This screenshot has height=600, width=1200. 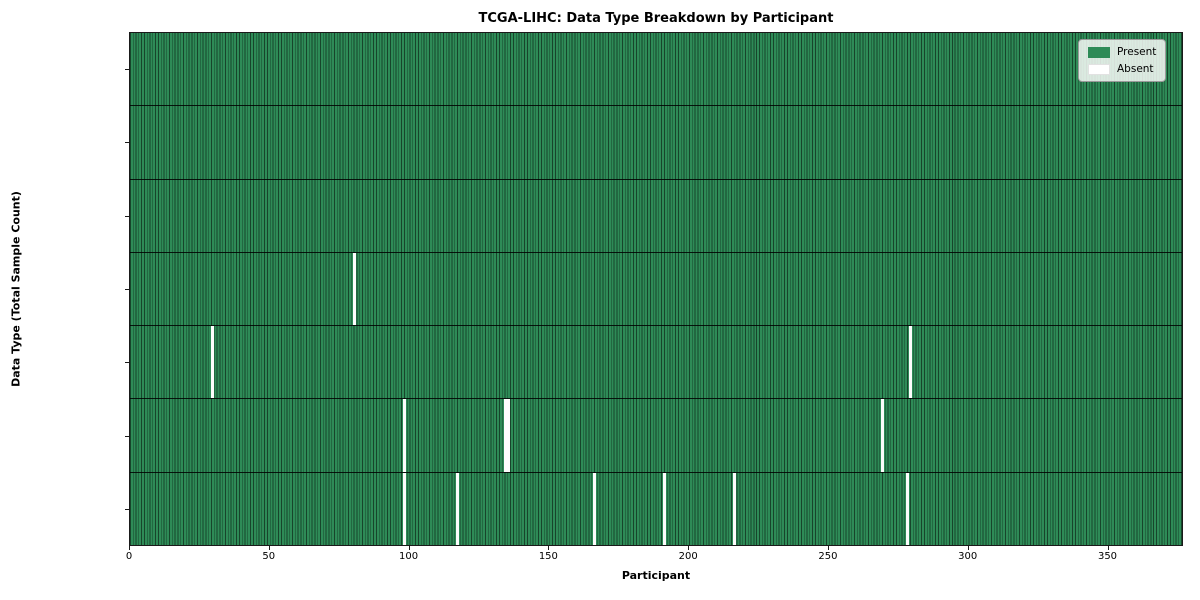 What do you see at coordinates (968, 556) in the screenshot?
I see `x-tick-label: 300` at bounding box center [968, 556].